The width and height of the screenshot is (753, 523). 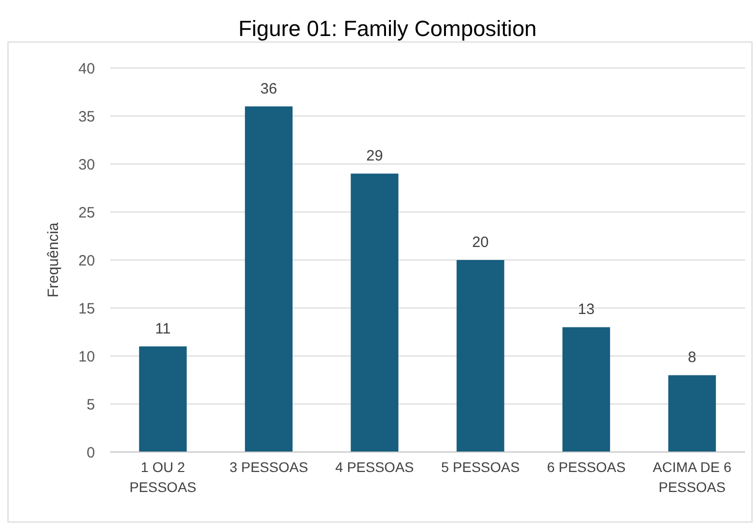 What do you see at coordinates (586, 309) in the screenshot?
I see `data-label: 13` at bounding box center [586, 309].